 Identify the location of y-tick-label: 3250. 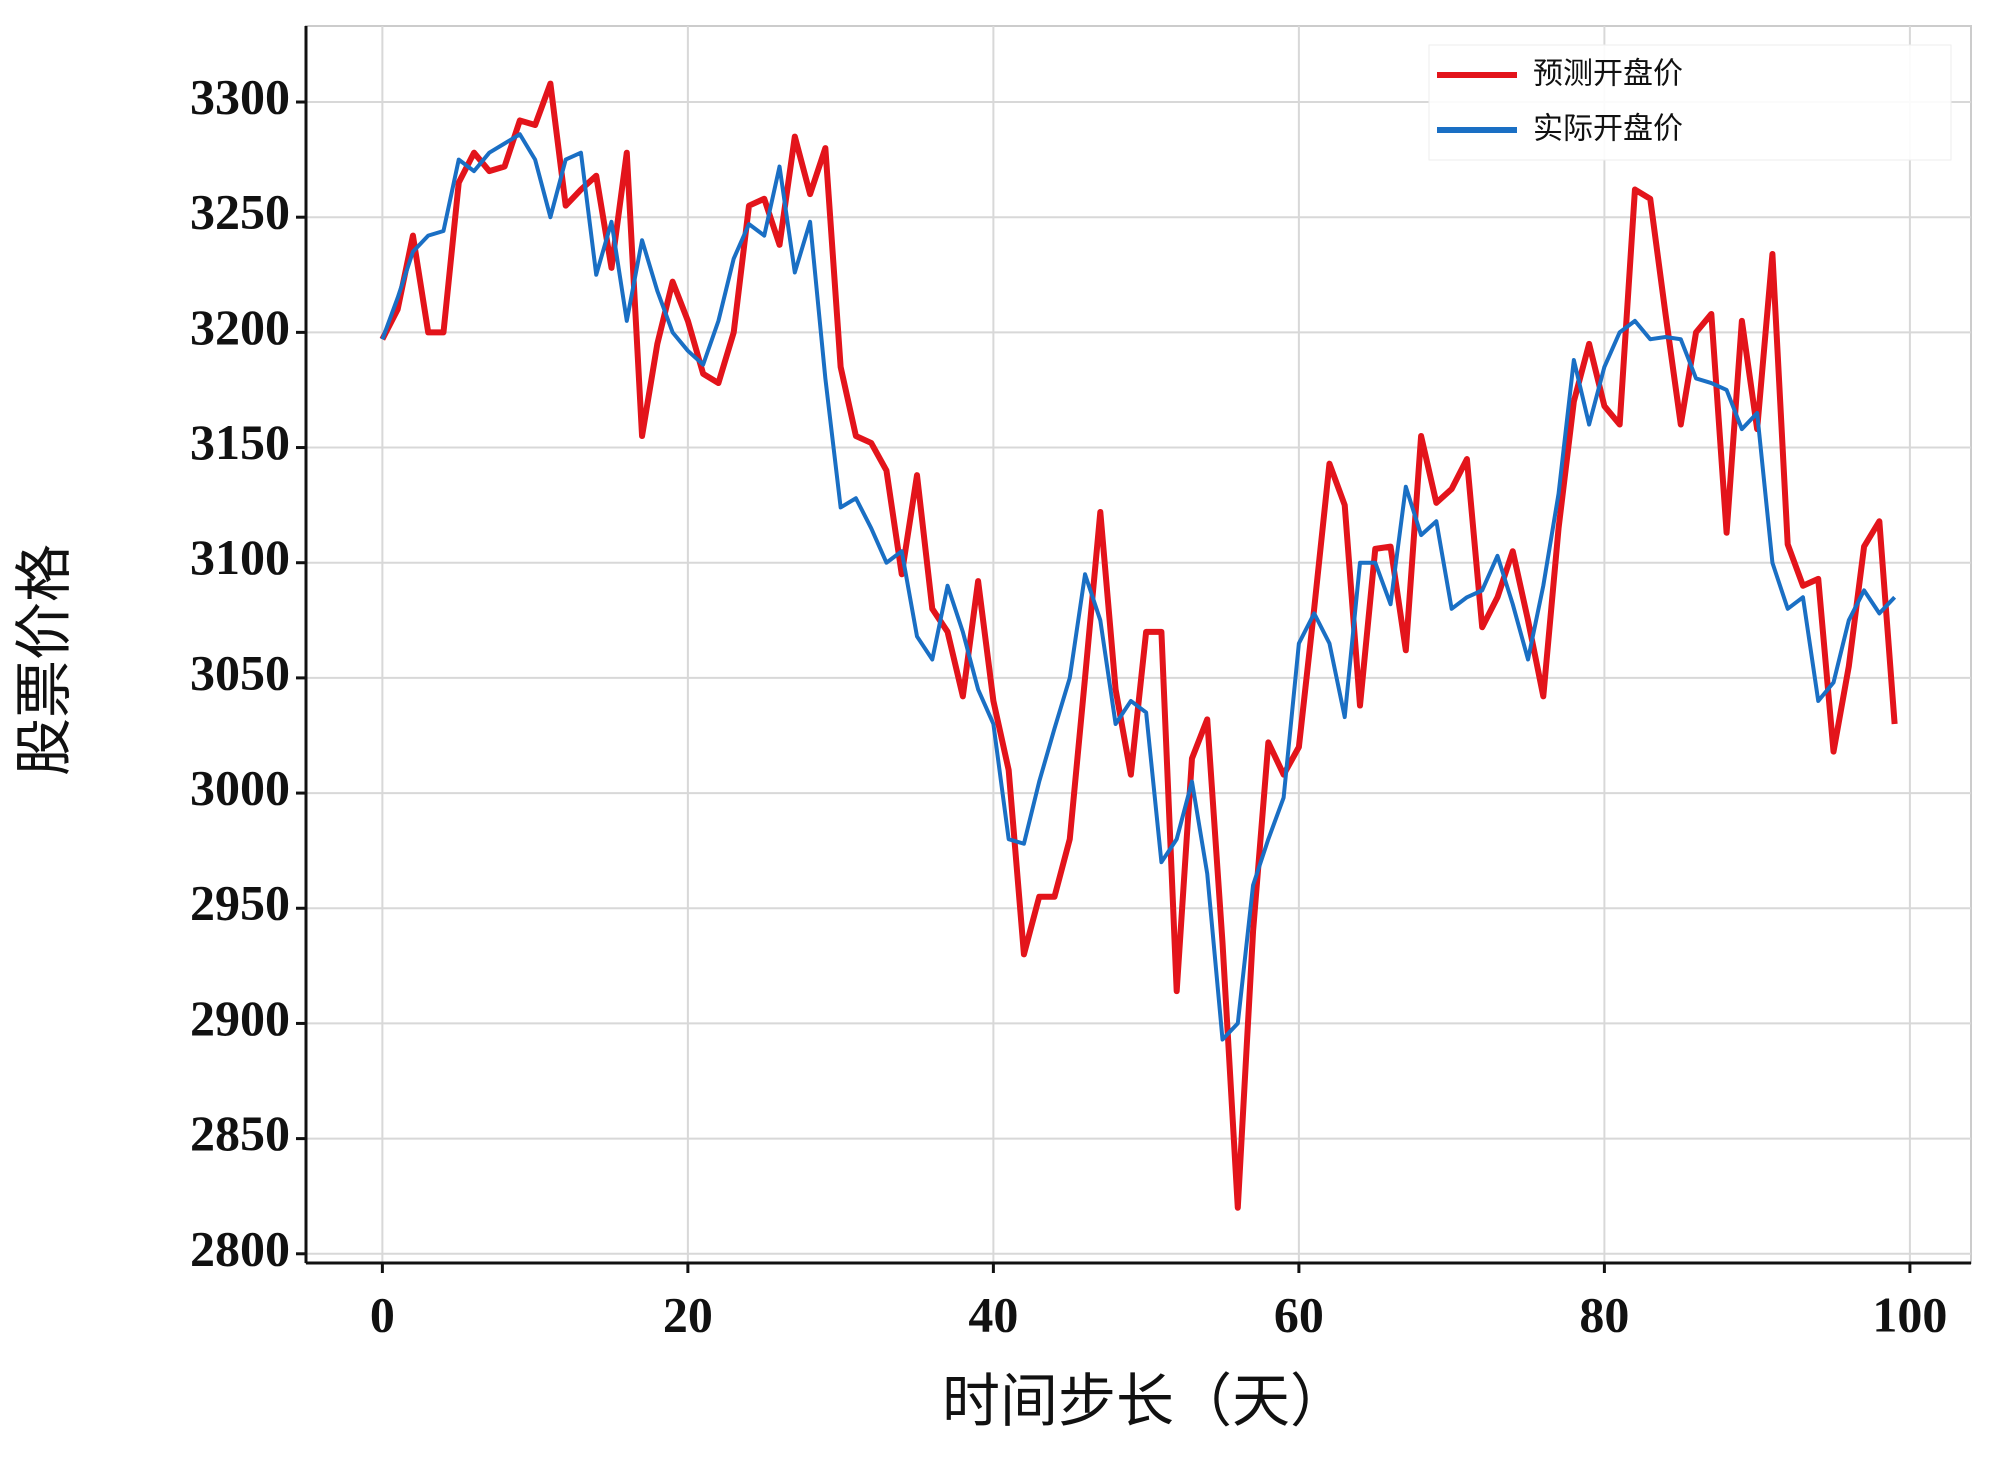
(240, 212).